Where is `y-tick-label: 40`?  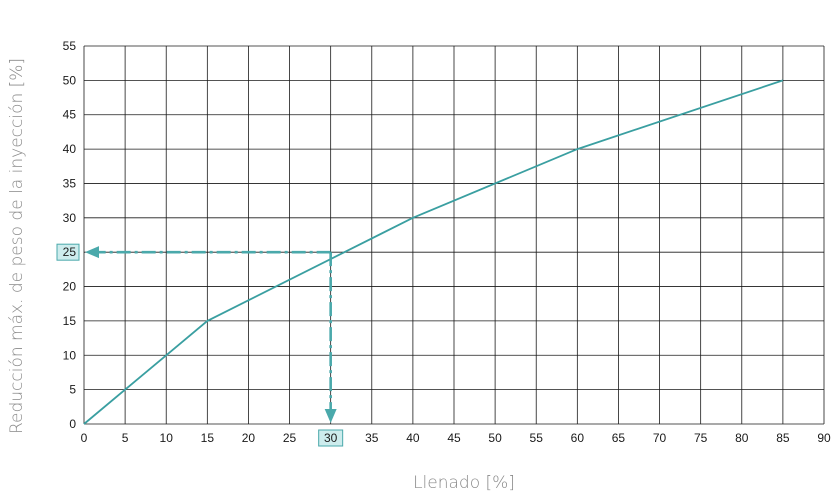
y-tick-label: 40 is located at coordinates (70, 149).